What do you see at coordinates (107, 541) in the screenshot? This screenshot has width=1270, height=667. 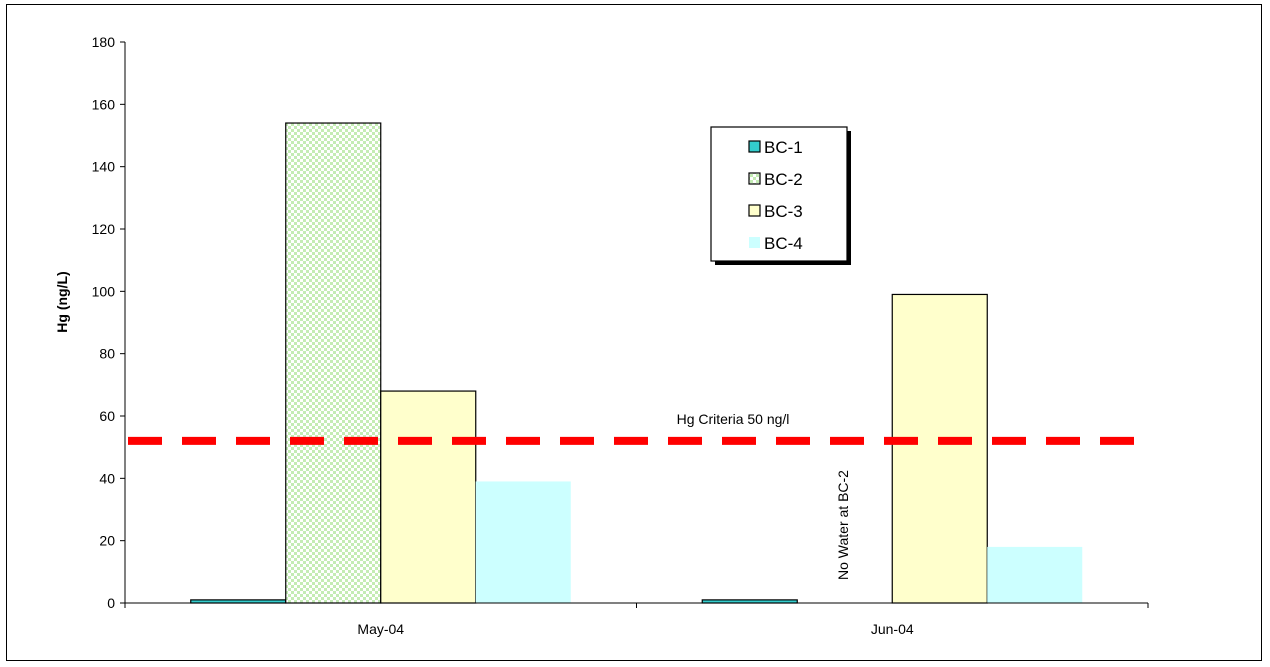 I see `y-tick-label: 20` at bounding box center [107, 541].